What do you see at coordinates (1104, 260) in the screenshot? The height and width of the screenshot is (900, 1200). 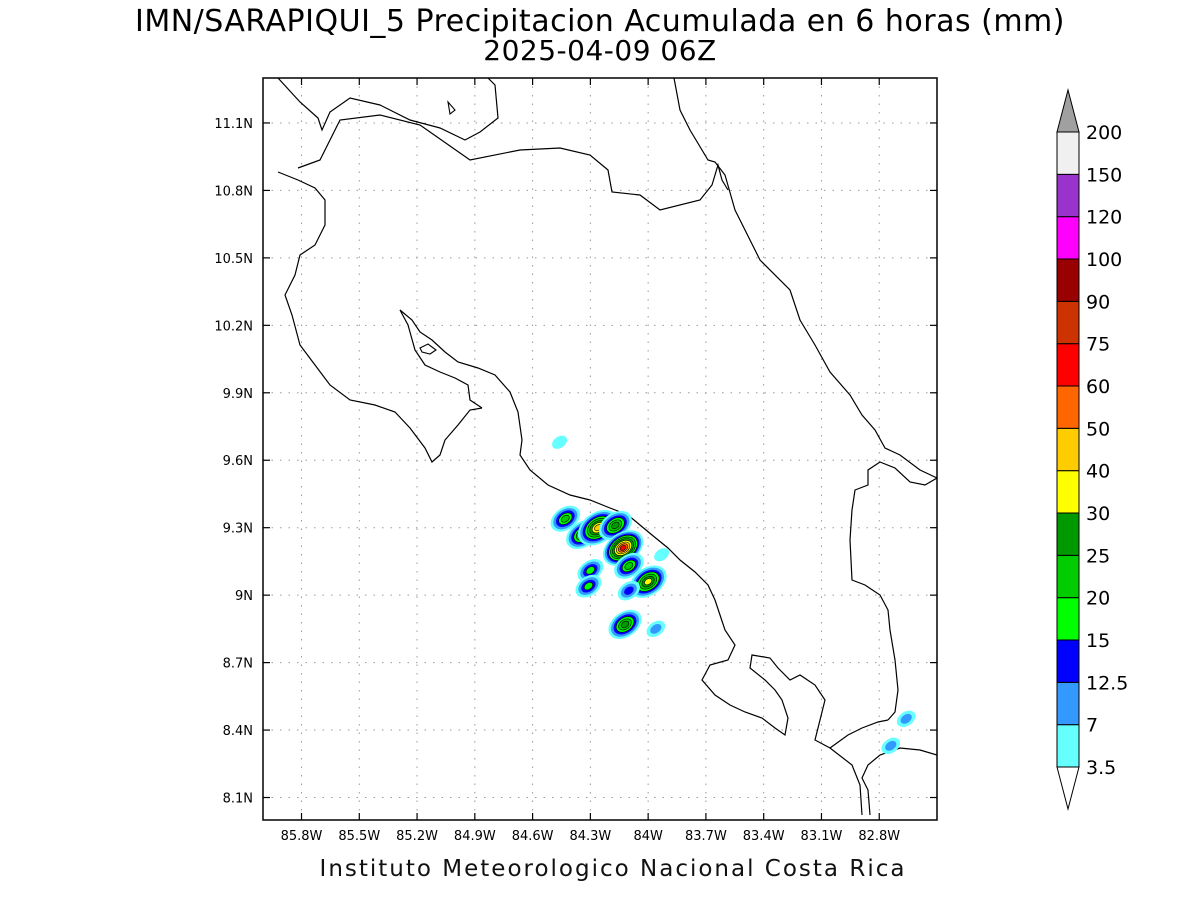 I see `colorbar-label: 100` at bounding box center [1104, 260].